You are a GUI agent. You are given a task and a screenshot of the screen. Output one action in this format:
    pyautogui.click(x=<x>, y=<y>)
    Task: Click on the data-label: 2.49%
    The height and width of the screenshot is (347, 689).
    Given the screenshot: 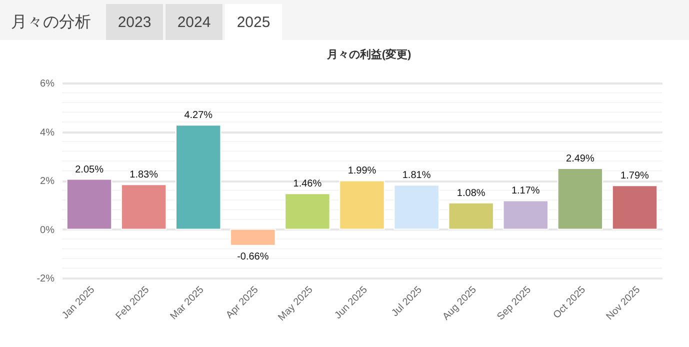 What is the action you would take?
    pyautogui.click(x=580, y=159)
    